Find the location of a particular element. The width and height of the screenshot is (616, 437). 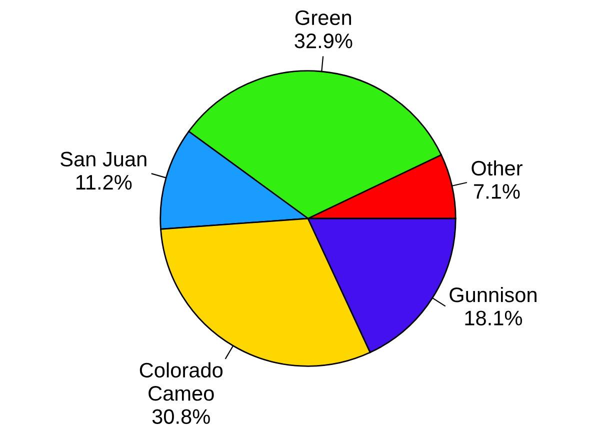

slice-label: Gunnison is located at coordinates (493, 294).